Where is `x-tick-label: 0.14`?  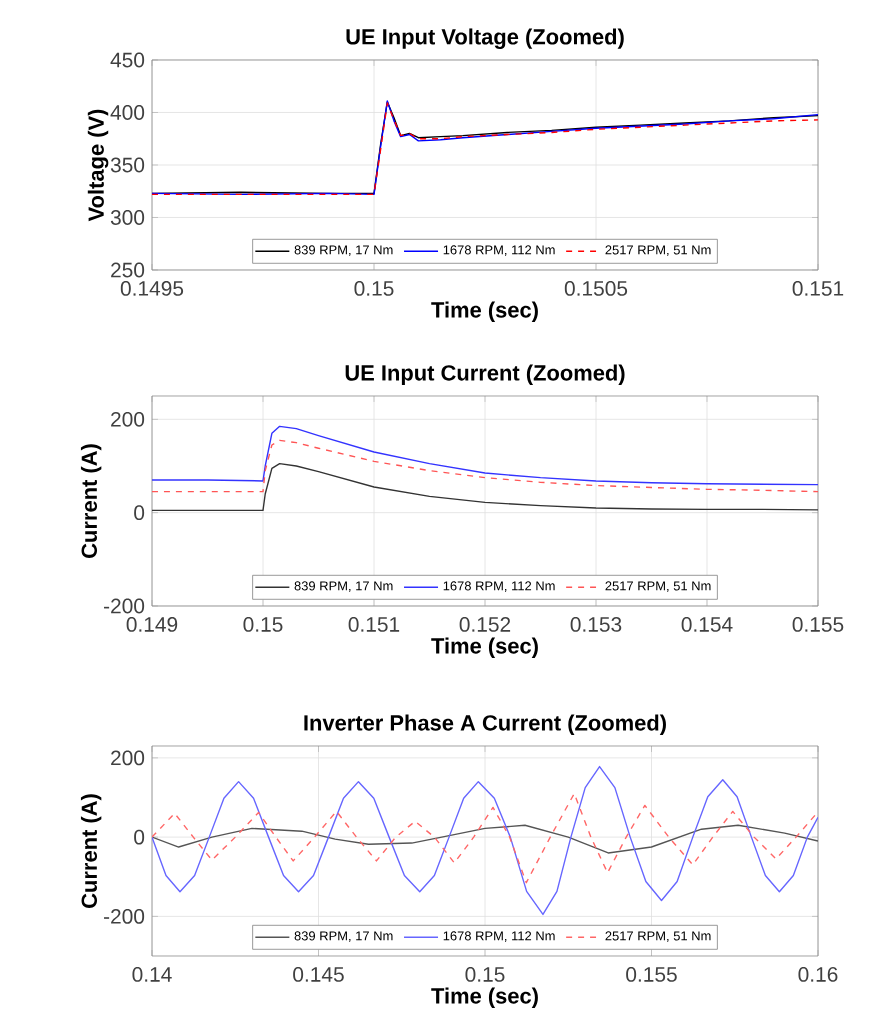 x-tick-label: 0.14 is located at coordinates (152, 974).